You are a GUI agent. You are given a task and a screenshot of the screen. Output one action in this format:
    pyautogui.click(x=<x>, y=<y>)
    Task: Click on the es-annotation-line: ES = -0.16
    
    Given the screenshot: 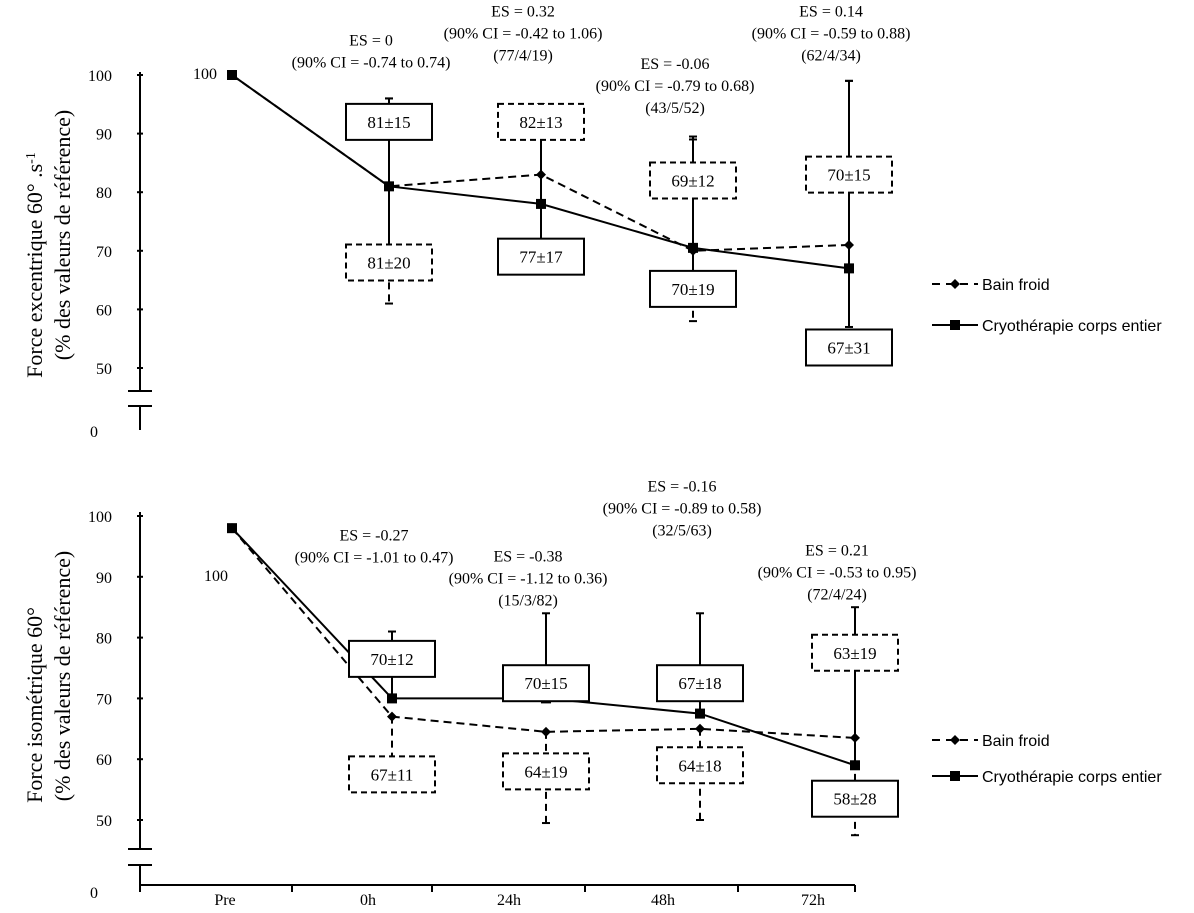 What is the action you would take?
    pyautogui.click(x=681, y=487)
    